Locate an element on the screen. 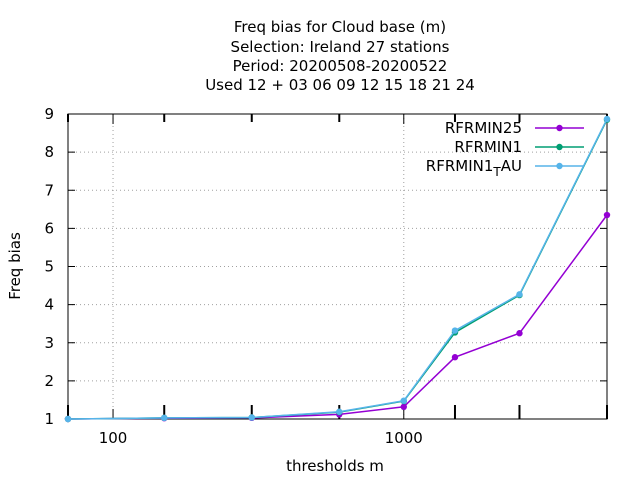  y-tick-label: 1 is located at coordinates (49, 419).